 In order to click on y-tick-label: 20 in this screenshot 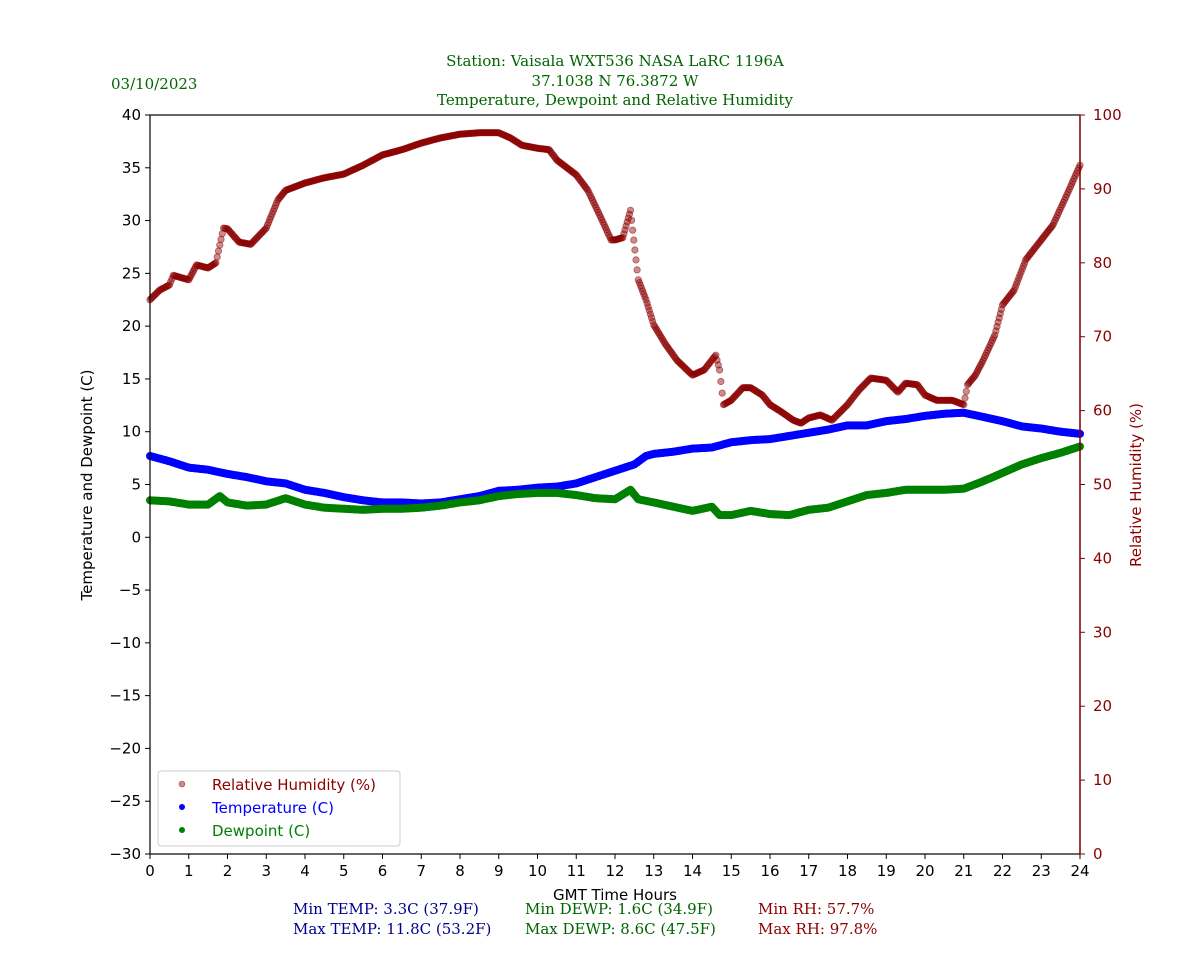, I will do `click(131, 326)`.